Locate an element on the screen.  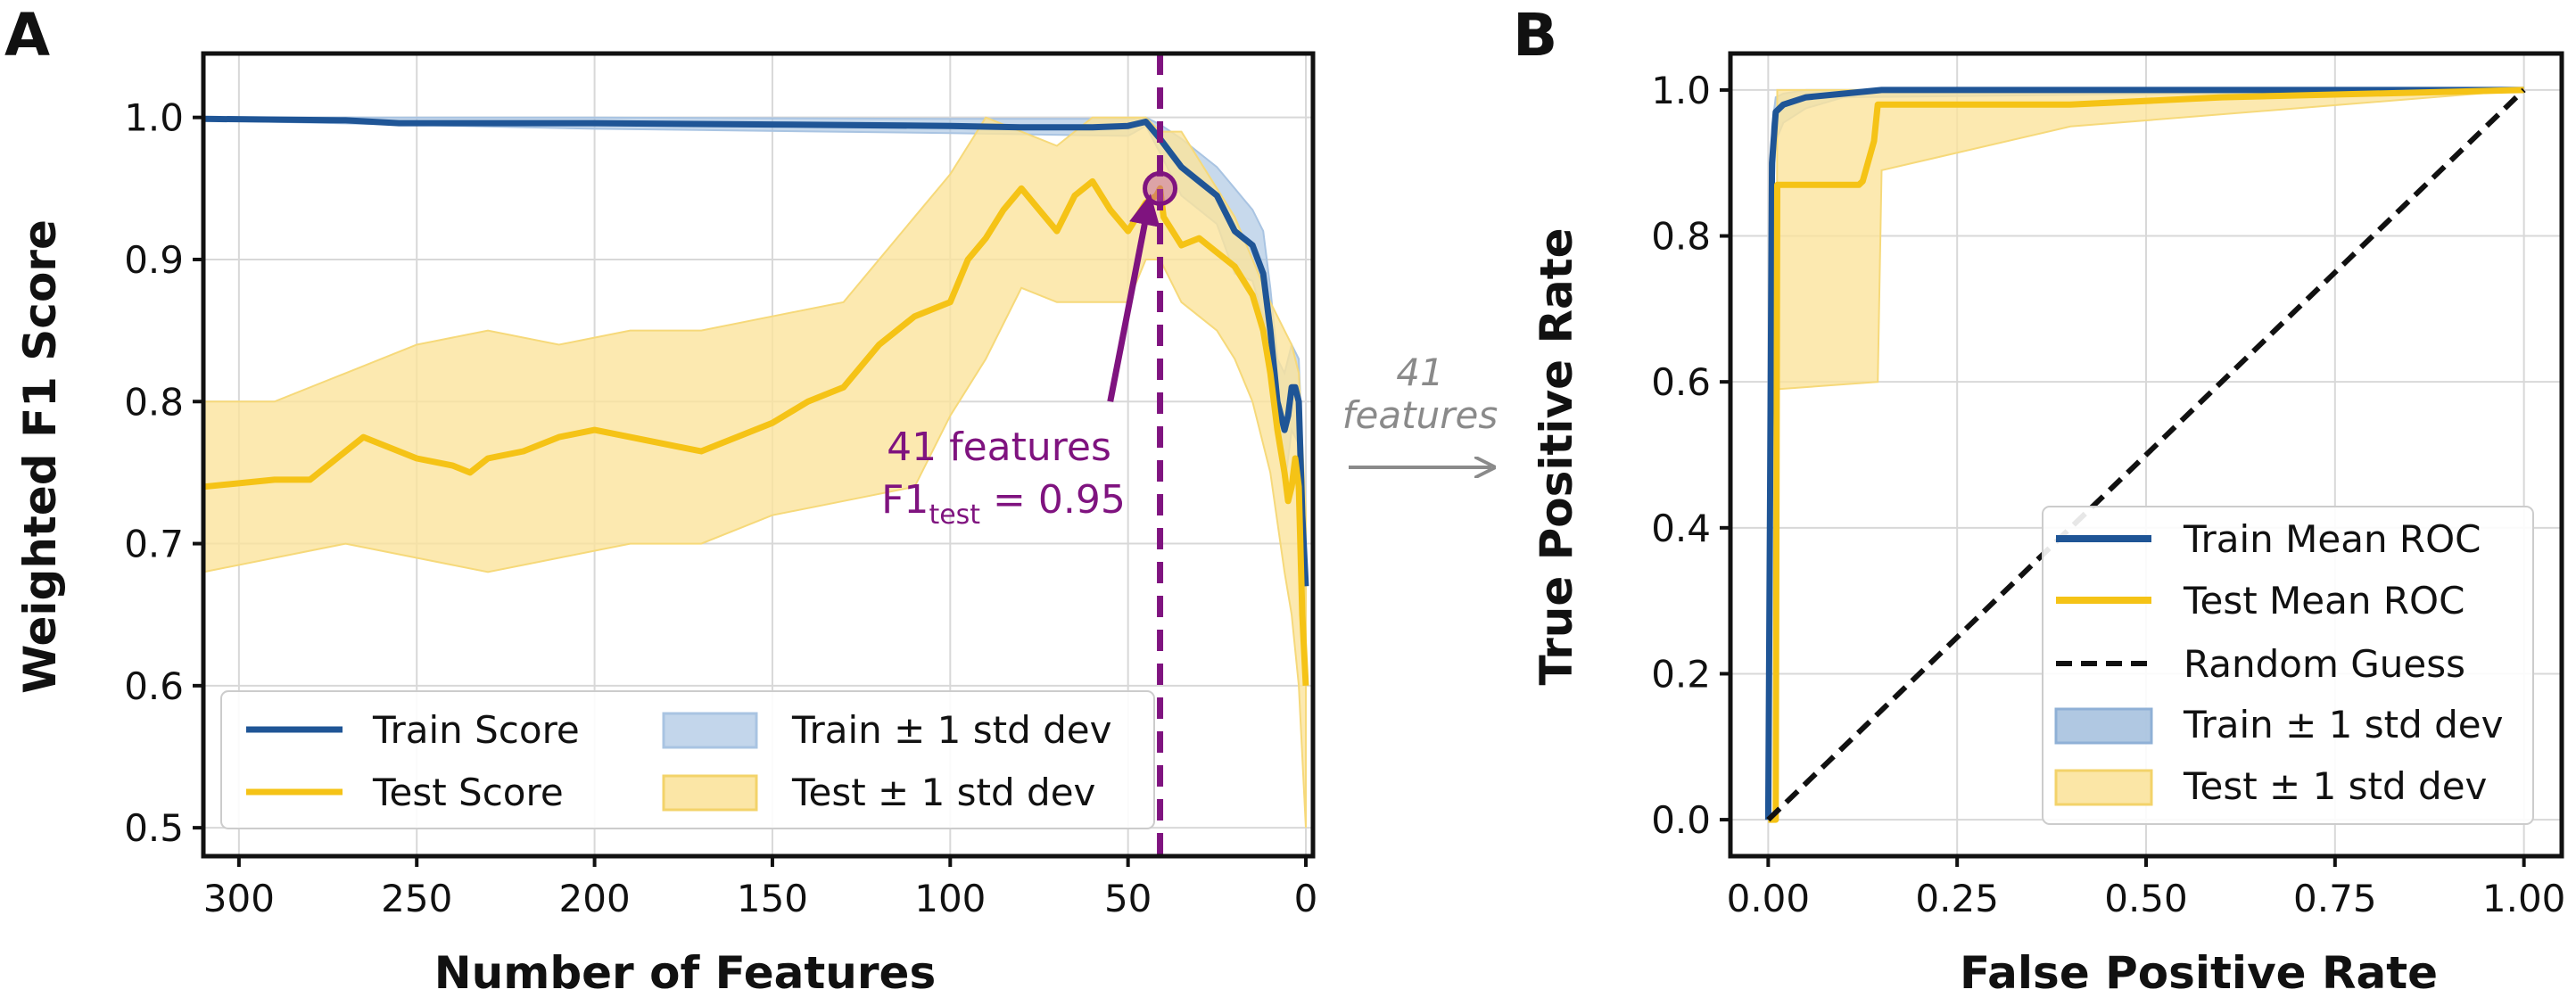
annotation-arrow is located at coordinates (1133, 298).